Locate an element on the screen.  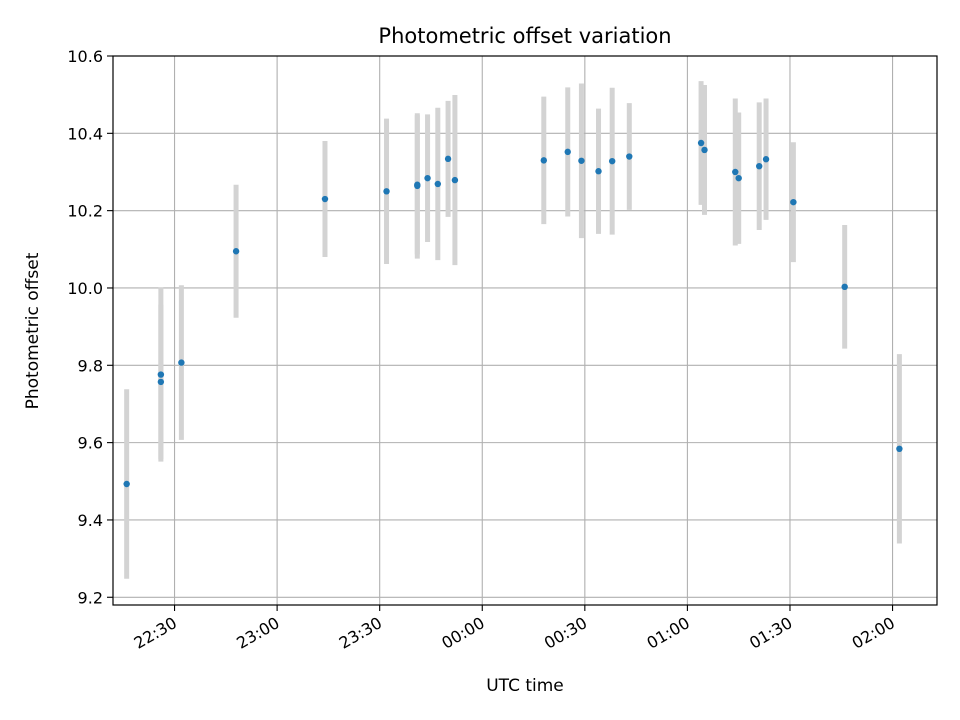
y-tick-label: 10.2 is located at coordinates (85, 211).